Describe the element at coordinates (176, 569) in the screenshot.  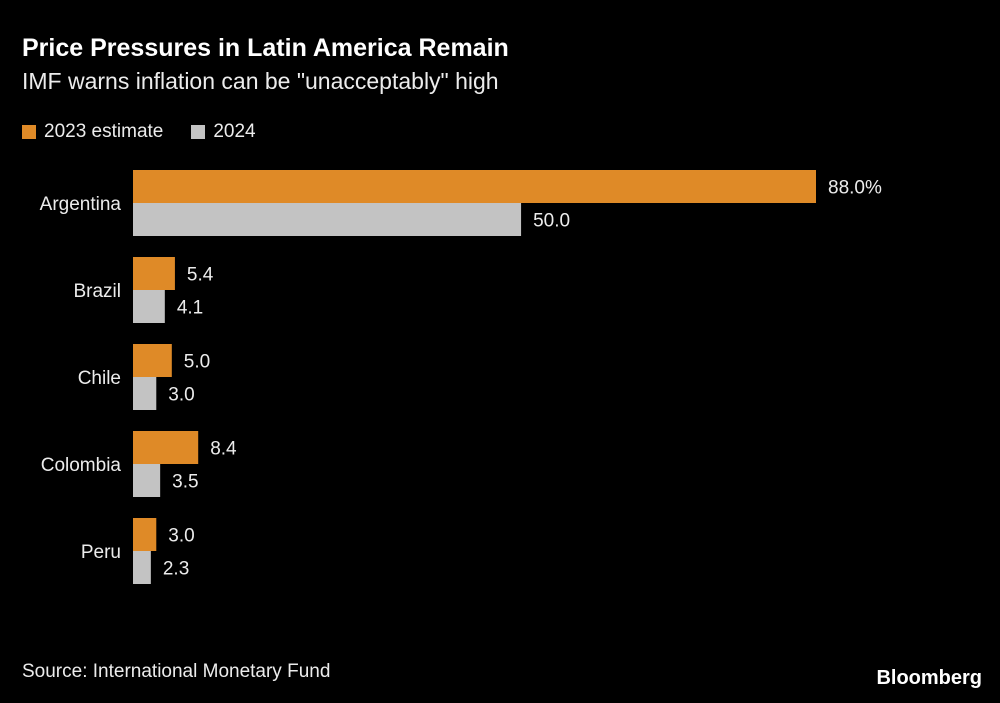
I see `data-label: 2.3` at that location.